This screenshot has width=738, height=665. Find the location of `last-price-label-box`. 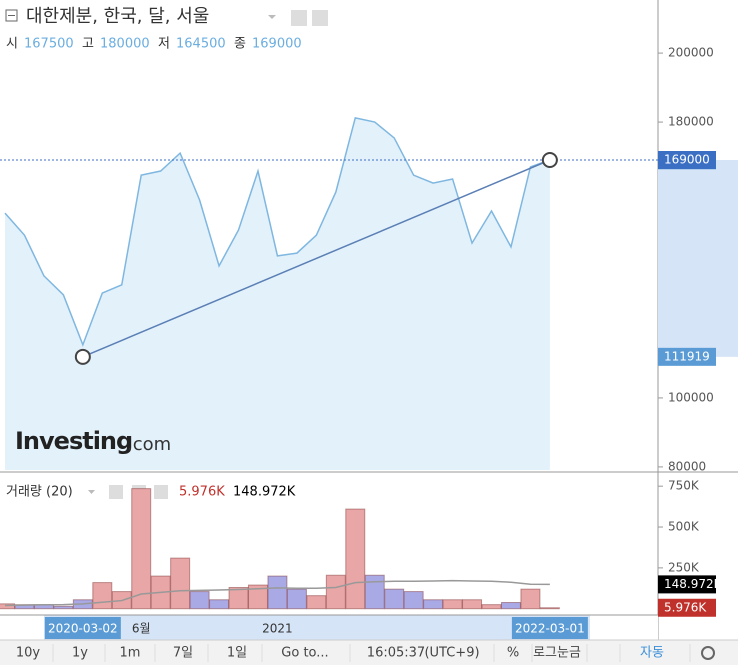

last-price-label-box is located at coordinates (687, 160).